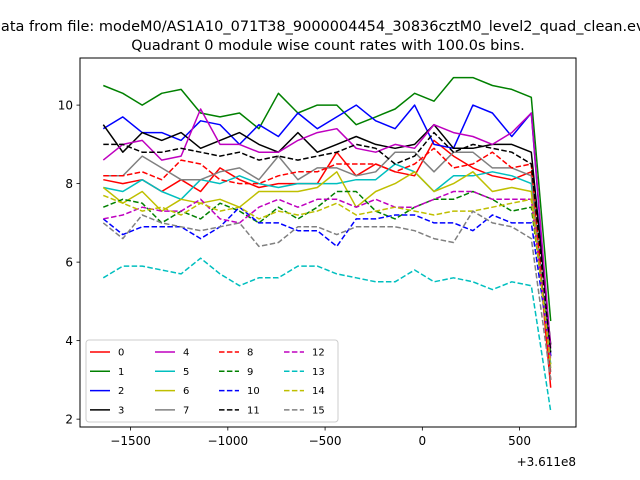 Image resolution: width=640 pixels, height=480 pixels. What do you see at coordinates (69, 419) in the screenshot?
I see `y-tick-label: 2` at bounding box center [69, 419].